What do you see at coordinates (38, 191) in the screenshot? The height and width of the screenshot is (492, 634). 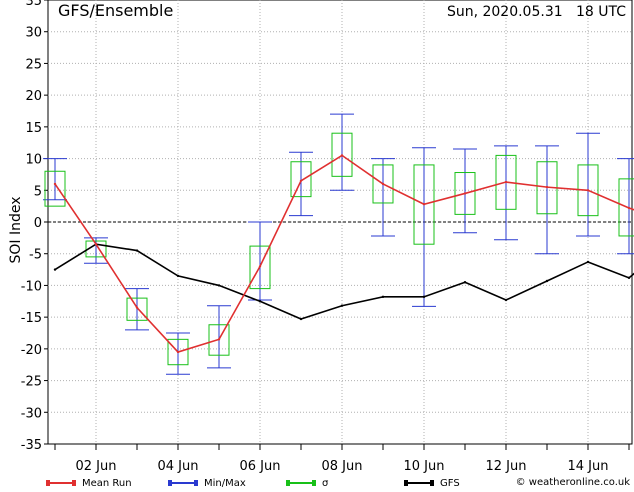 I see `y-tick-label: 5` at bounding box center [38, 191].